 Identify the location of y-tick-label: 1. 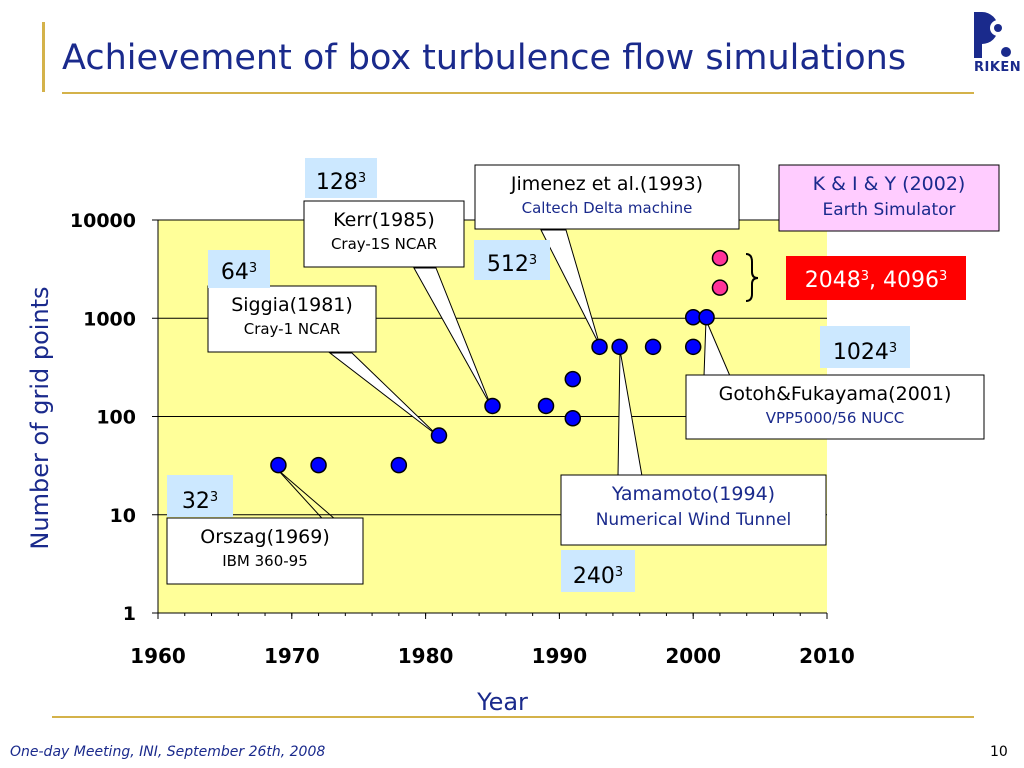
(129, 614).